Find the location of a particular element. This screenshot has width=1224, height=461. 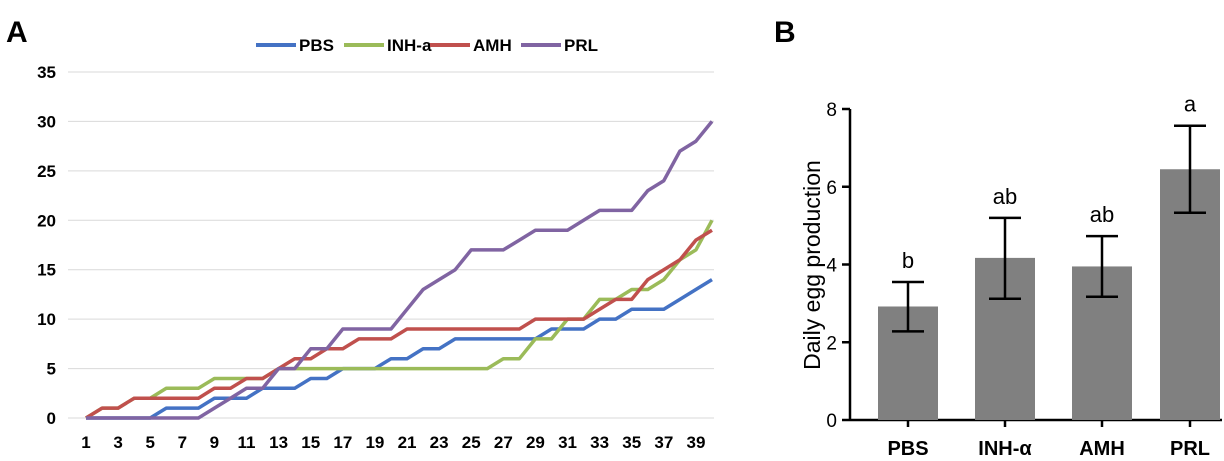

x-tick-label: 29 is located at coordinates (535, 442).